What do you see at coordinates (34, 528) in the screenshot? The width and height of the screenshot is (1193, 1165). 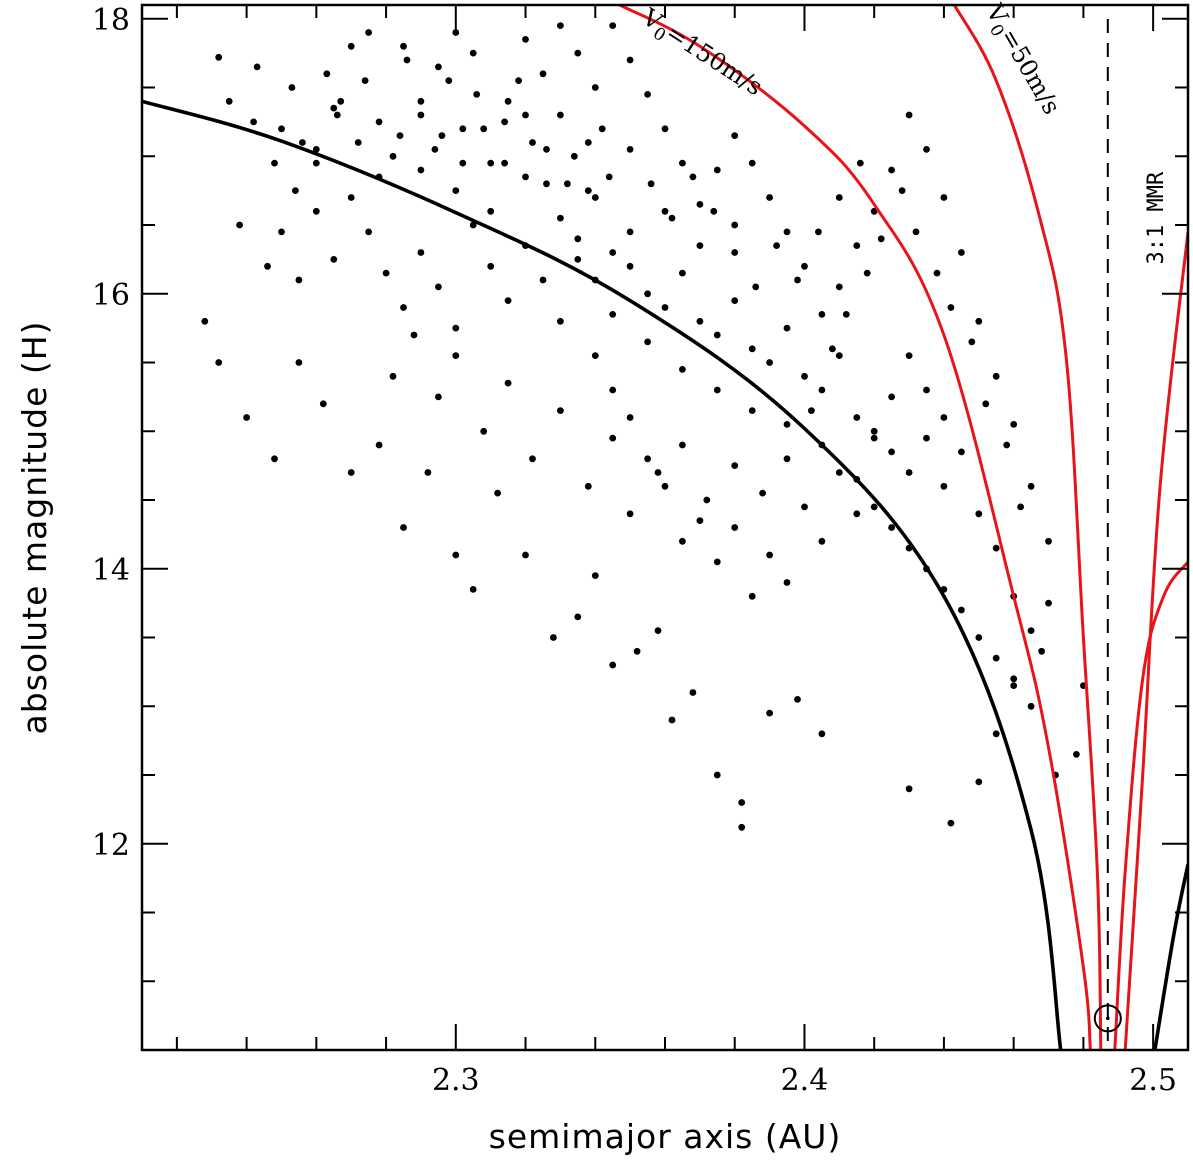 I see `y-axis-label: absolute magnitude (H)` at bounding box center [34, 528].